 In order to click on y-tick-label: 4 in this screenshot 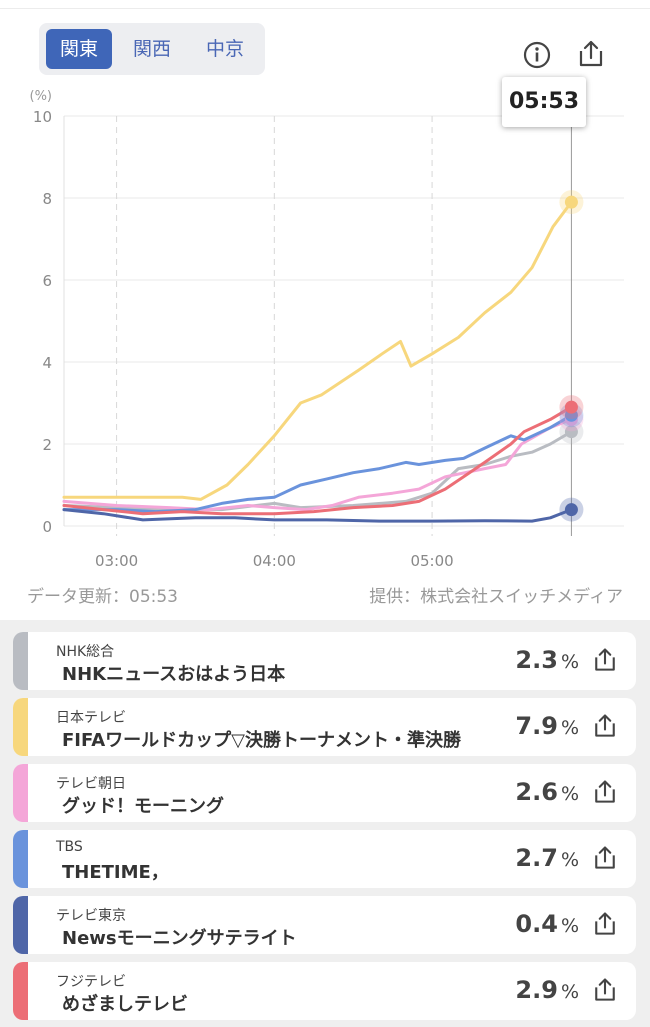, I will do `click(47, 363)`.